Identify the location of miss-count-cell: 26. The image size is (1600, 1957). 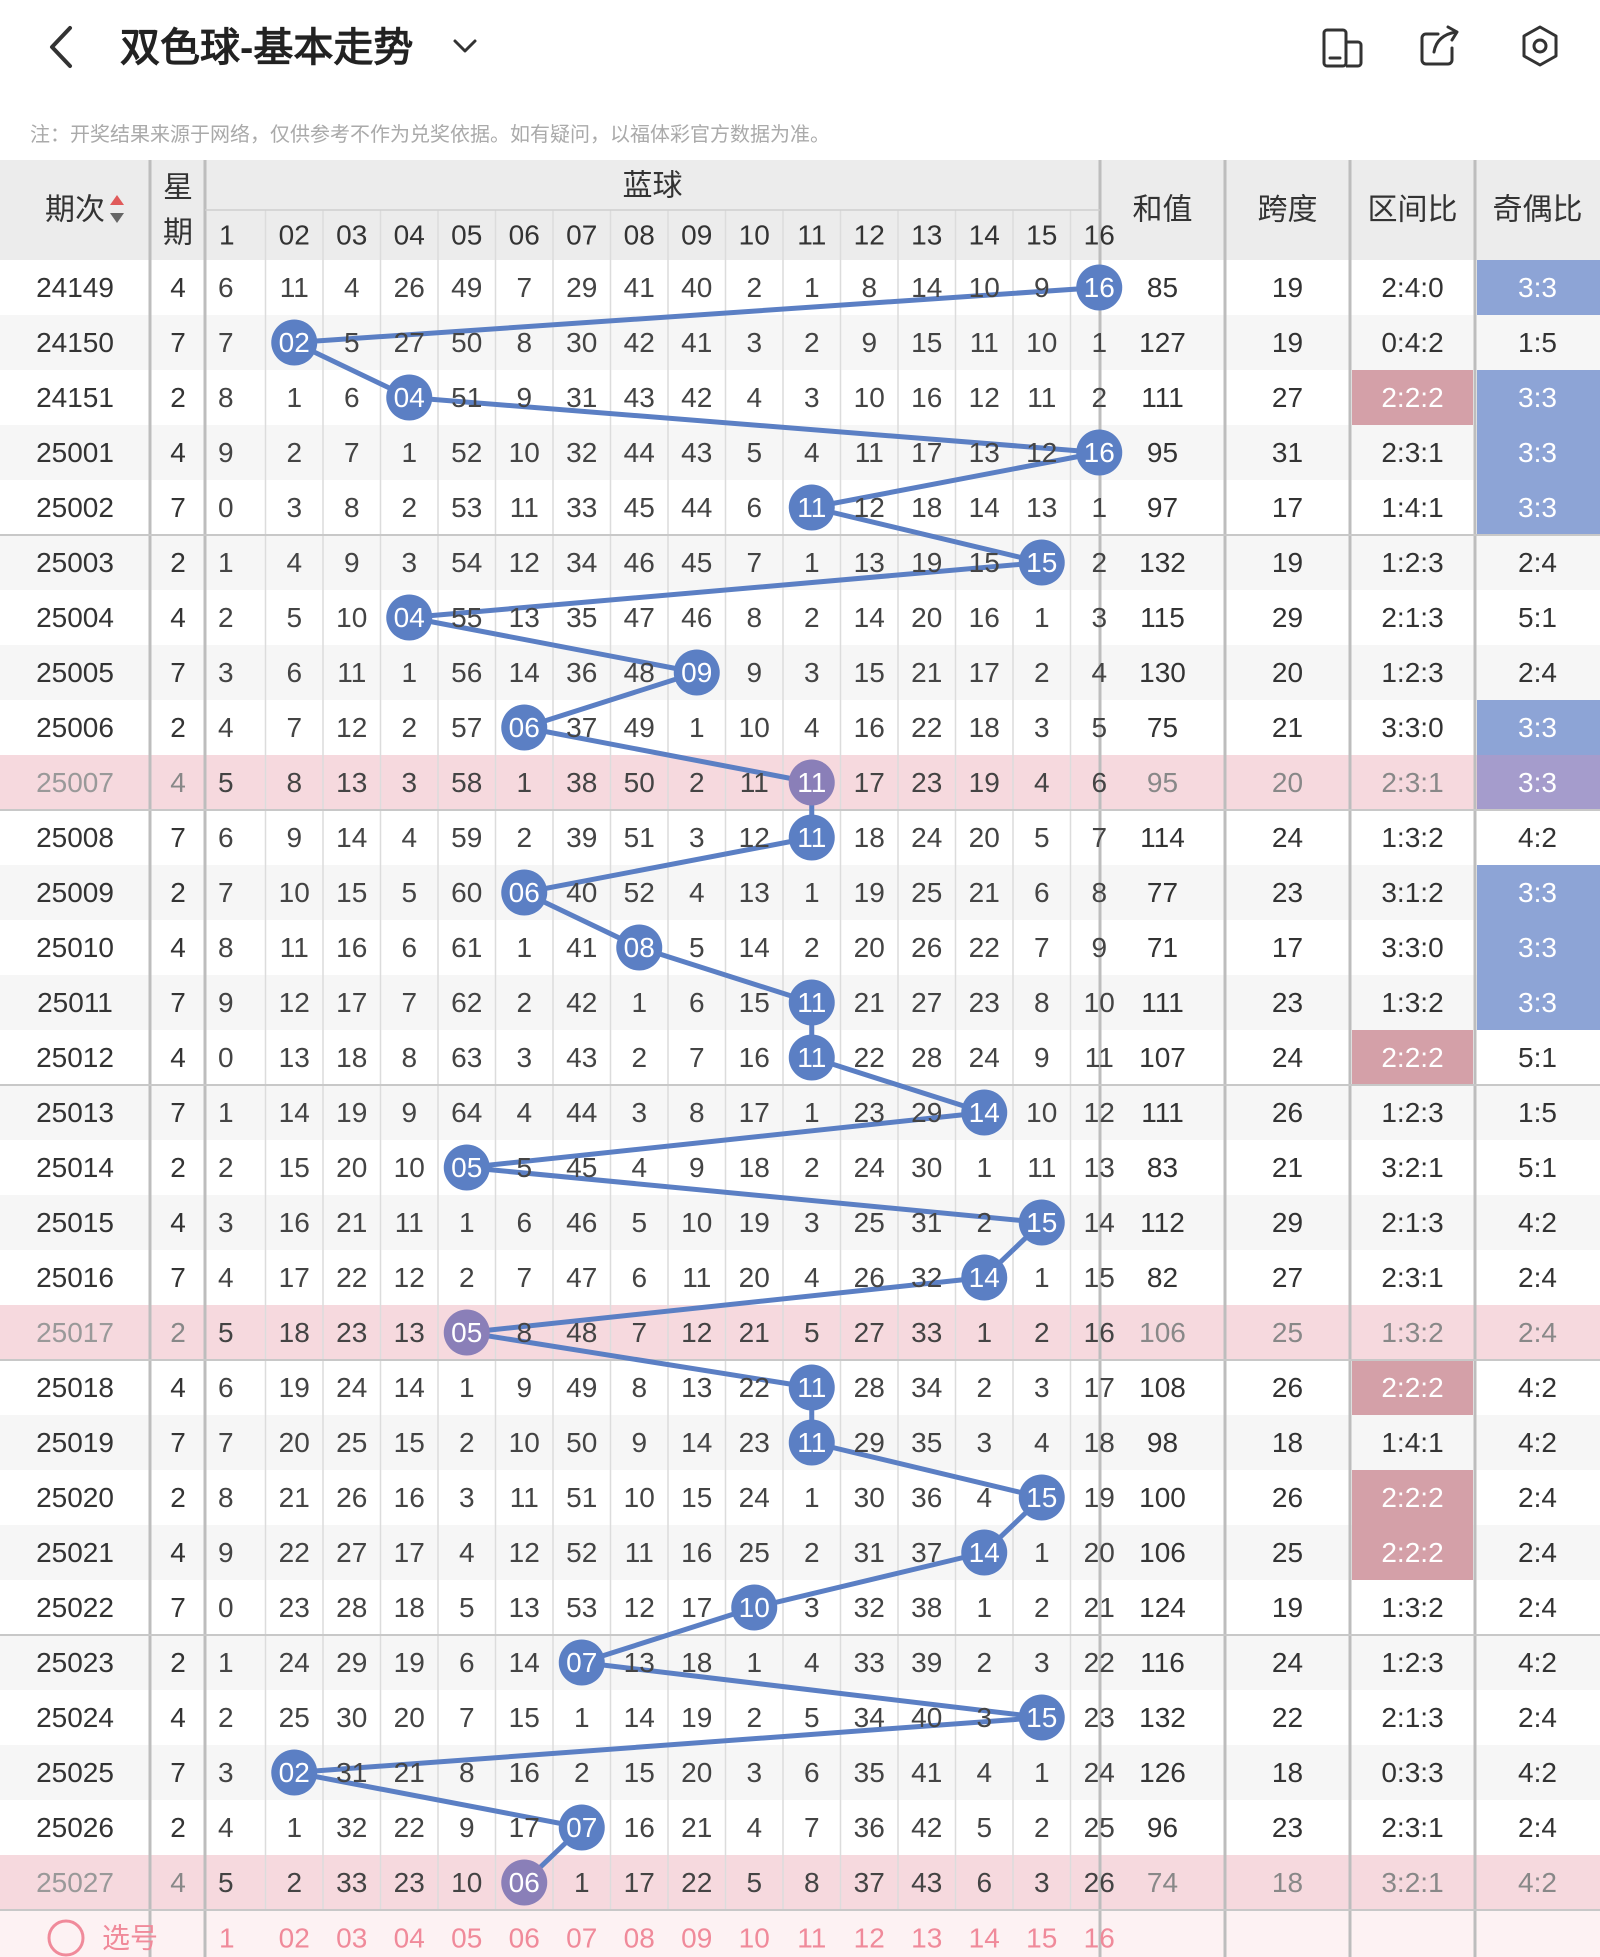
(869, 1277).